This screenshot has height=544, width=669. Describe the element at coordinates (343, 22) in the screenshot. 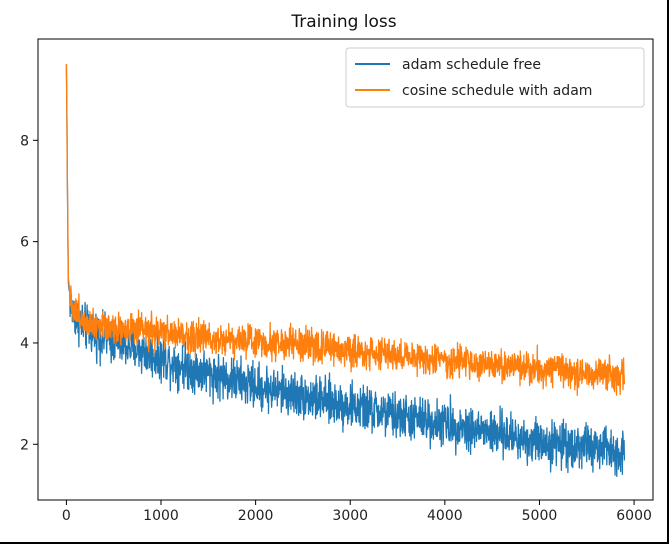

I see `chart-title: Training loss` at that location.